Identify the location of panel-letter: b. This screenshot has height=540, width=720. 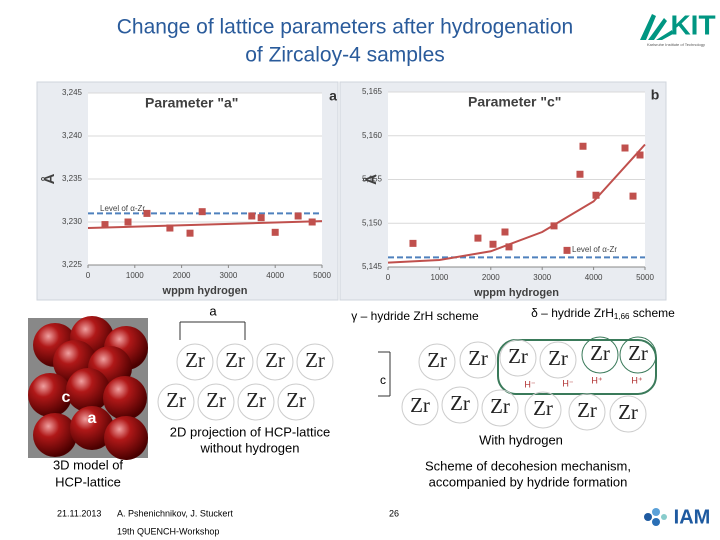
(655, 95).